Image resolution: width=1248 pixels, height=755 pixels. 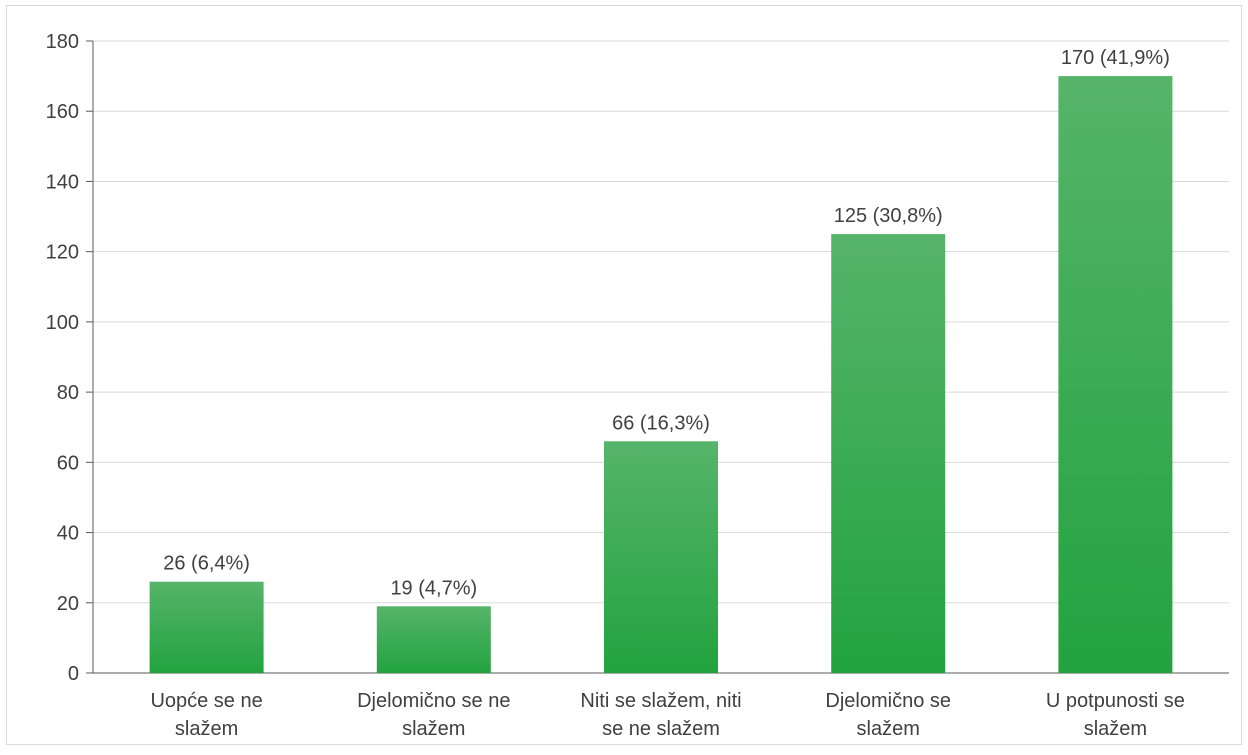 What do you see at coordinates (62, 182) in the screenshot?
I see `y-tick-label: 140` at bounding box center [62, 182].